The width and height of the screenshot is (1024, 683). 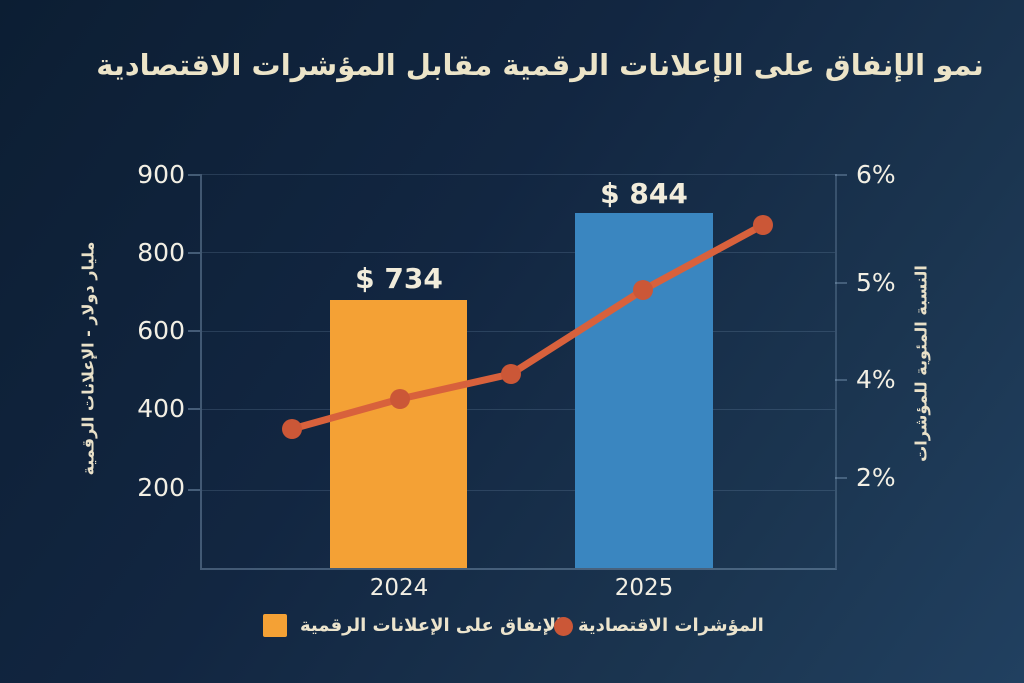 I want to click on x-axis-label-2024: 2024, so click(x=399, y=588).